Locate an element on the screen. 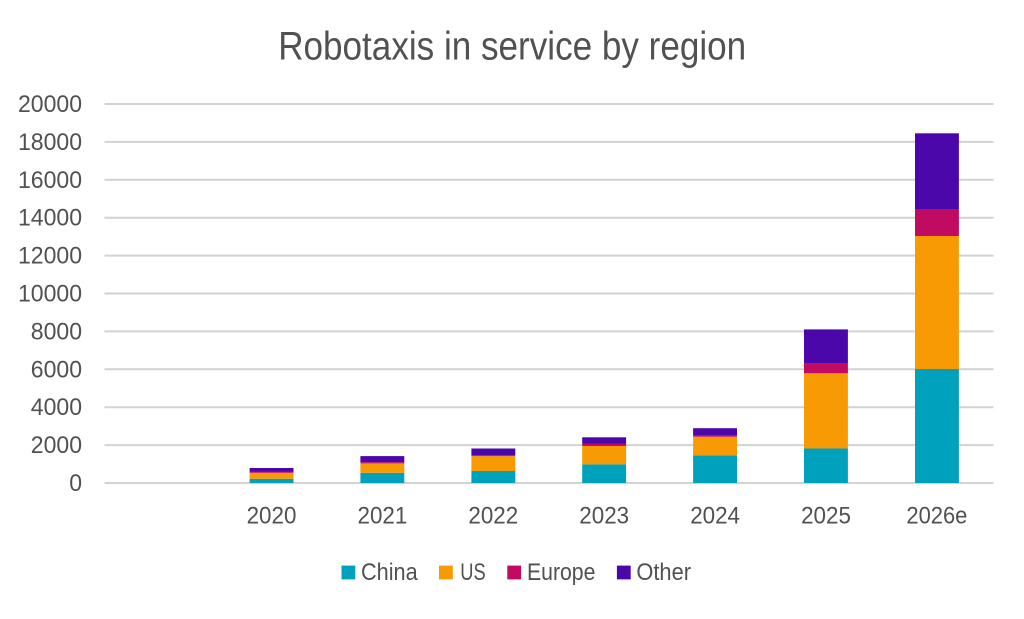 The height and width of the screenshot is (619, 1024). svg-text: 20000 is located at coordinates (50, 104).